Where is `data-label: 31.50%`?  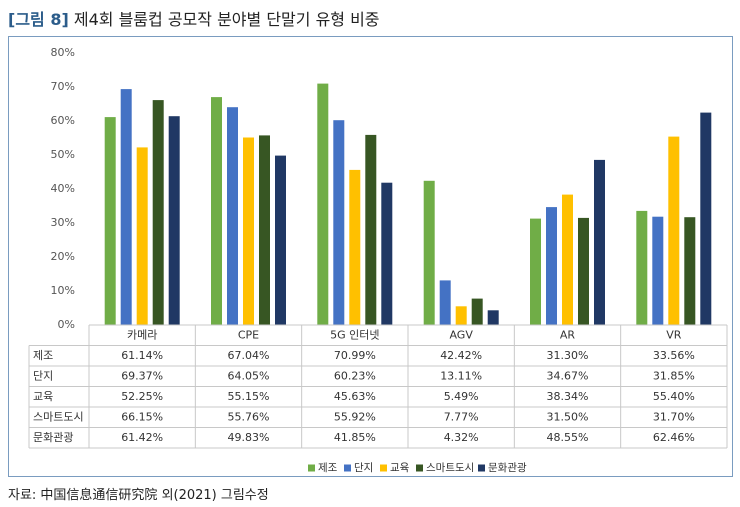 data-label: 31.50% is located at coordinates (568, 416).